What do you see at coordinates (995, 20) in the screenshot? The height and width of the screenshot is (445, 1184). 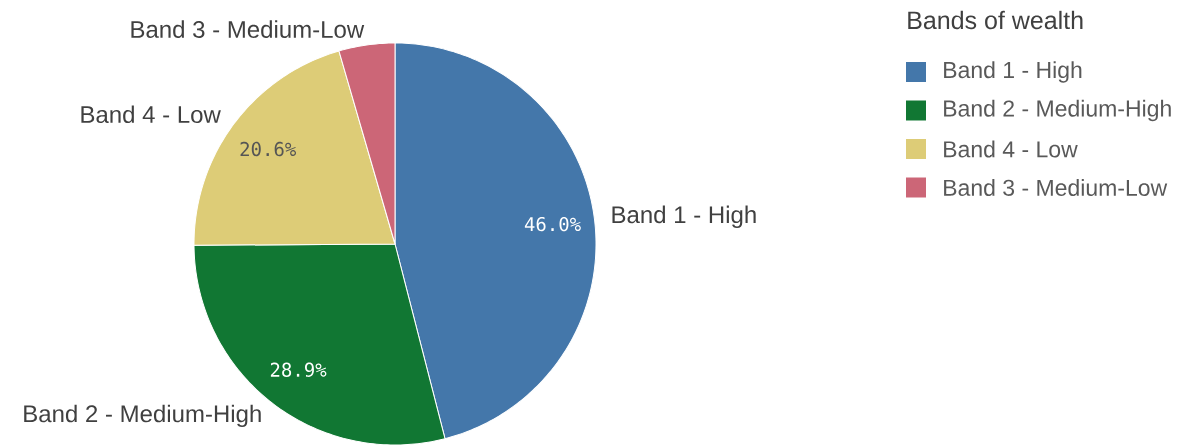 I see `legend-title: Bands of wealth` at bounding box center [995, 20].